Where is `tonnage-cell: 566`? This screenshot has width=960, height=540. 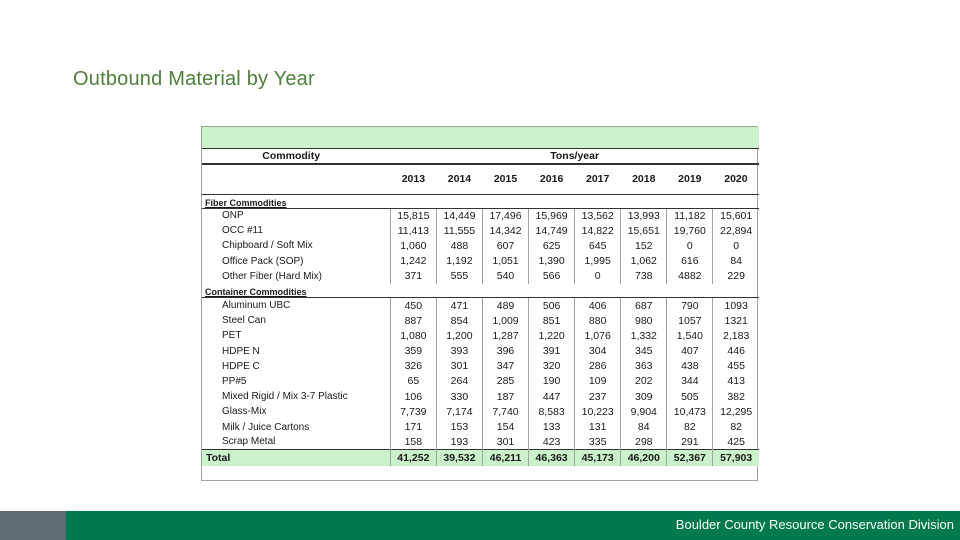
tonnage-cell: 566 is located at coordinates (551, 276).